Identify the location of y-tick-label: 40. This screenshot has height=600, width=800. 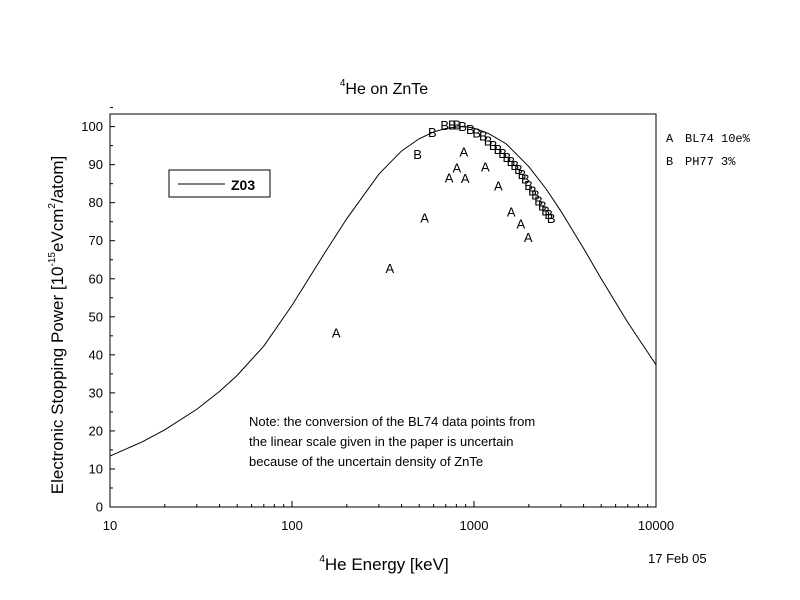
(96, 354).